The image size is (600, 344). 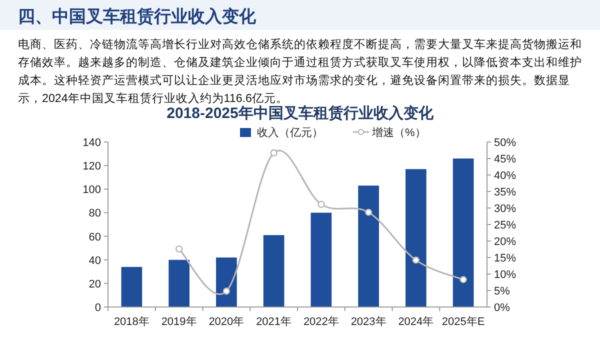 I want to click on y2-tick-label: 45%, so click(x=505, y=160).